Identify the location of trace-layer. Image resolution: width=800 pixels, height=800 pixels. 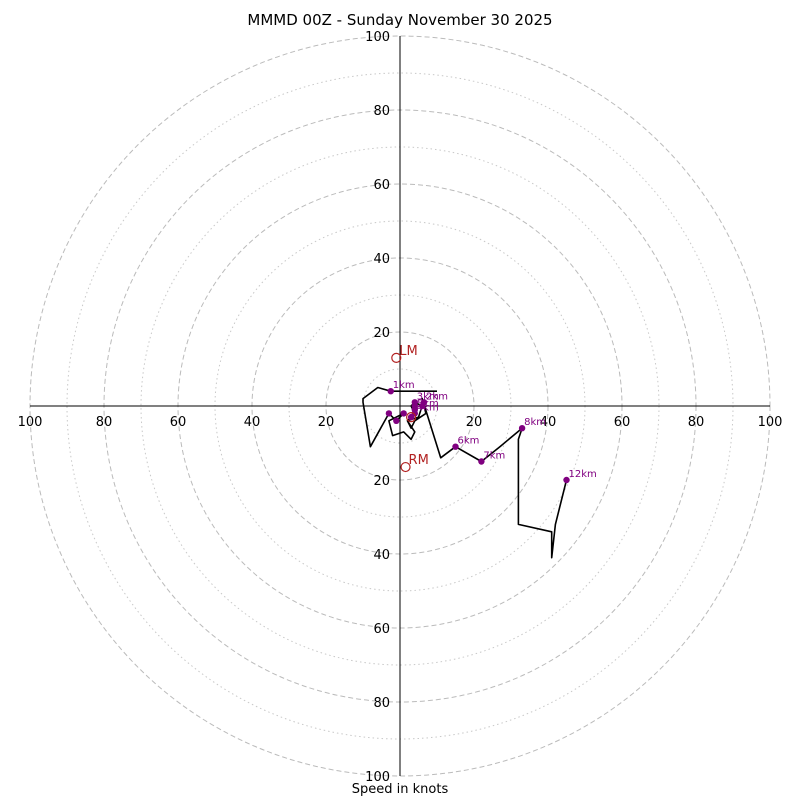
(465, 472).